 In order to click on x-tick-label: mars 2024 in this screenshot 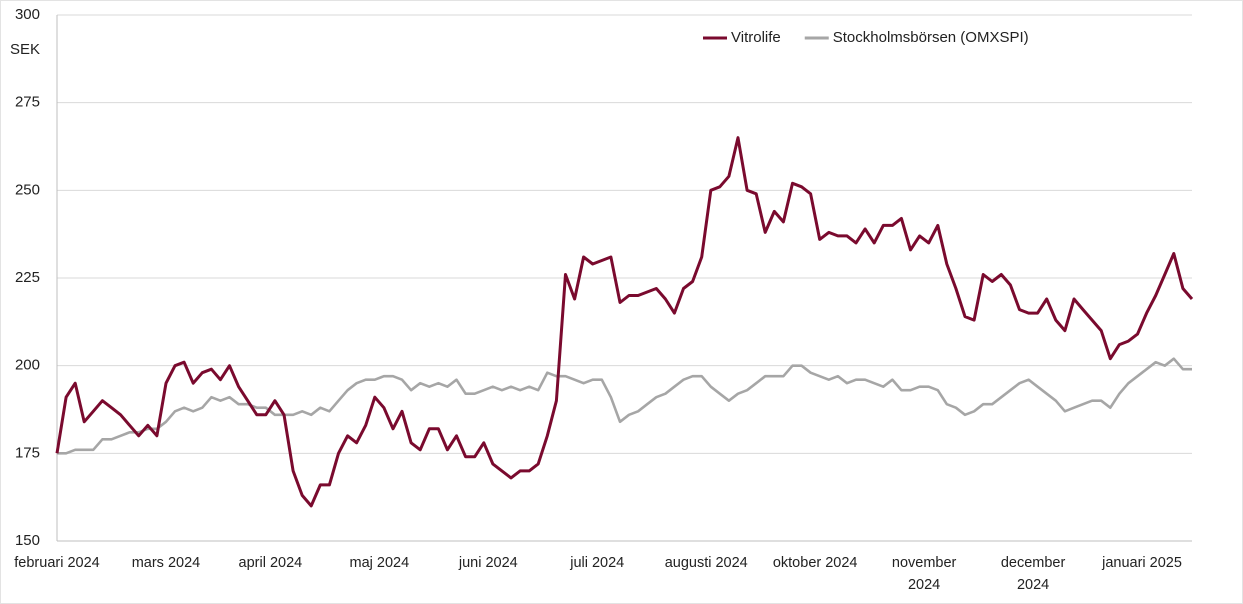, I will do `click(166, 563)`.